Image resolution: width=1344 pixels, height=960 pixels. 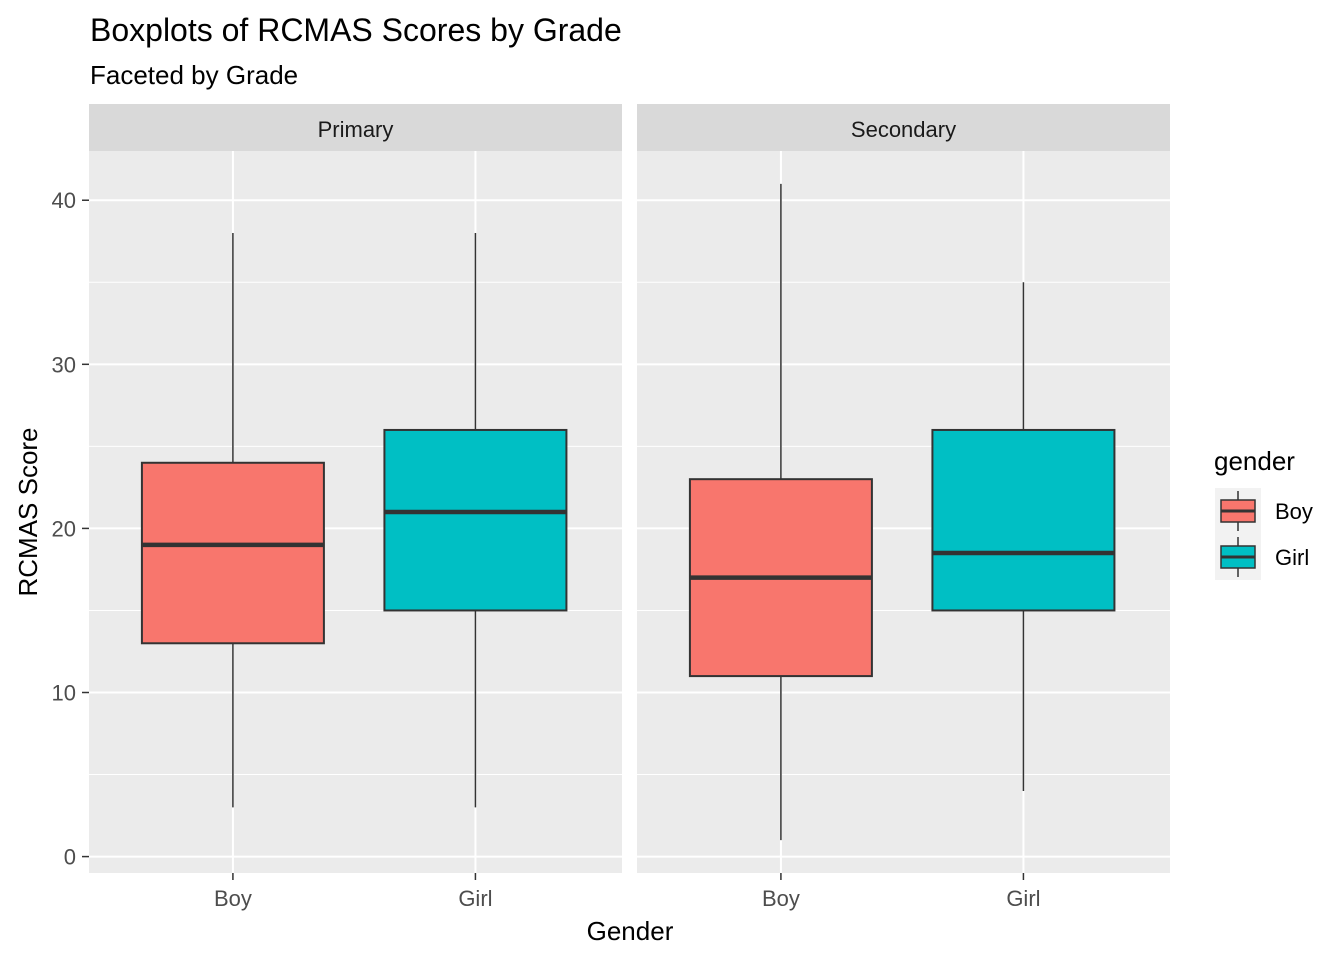 What do you see at coordinates (64, 528) in the screenshot?
I see `y-tick-label: 20` at bounding box center [64, 528].